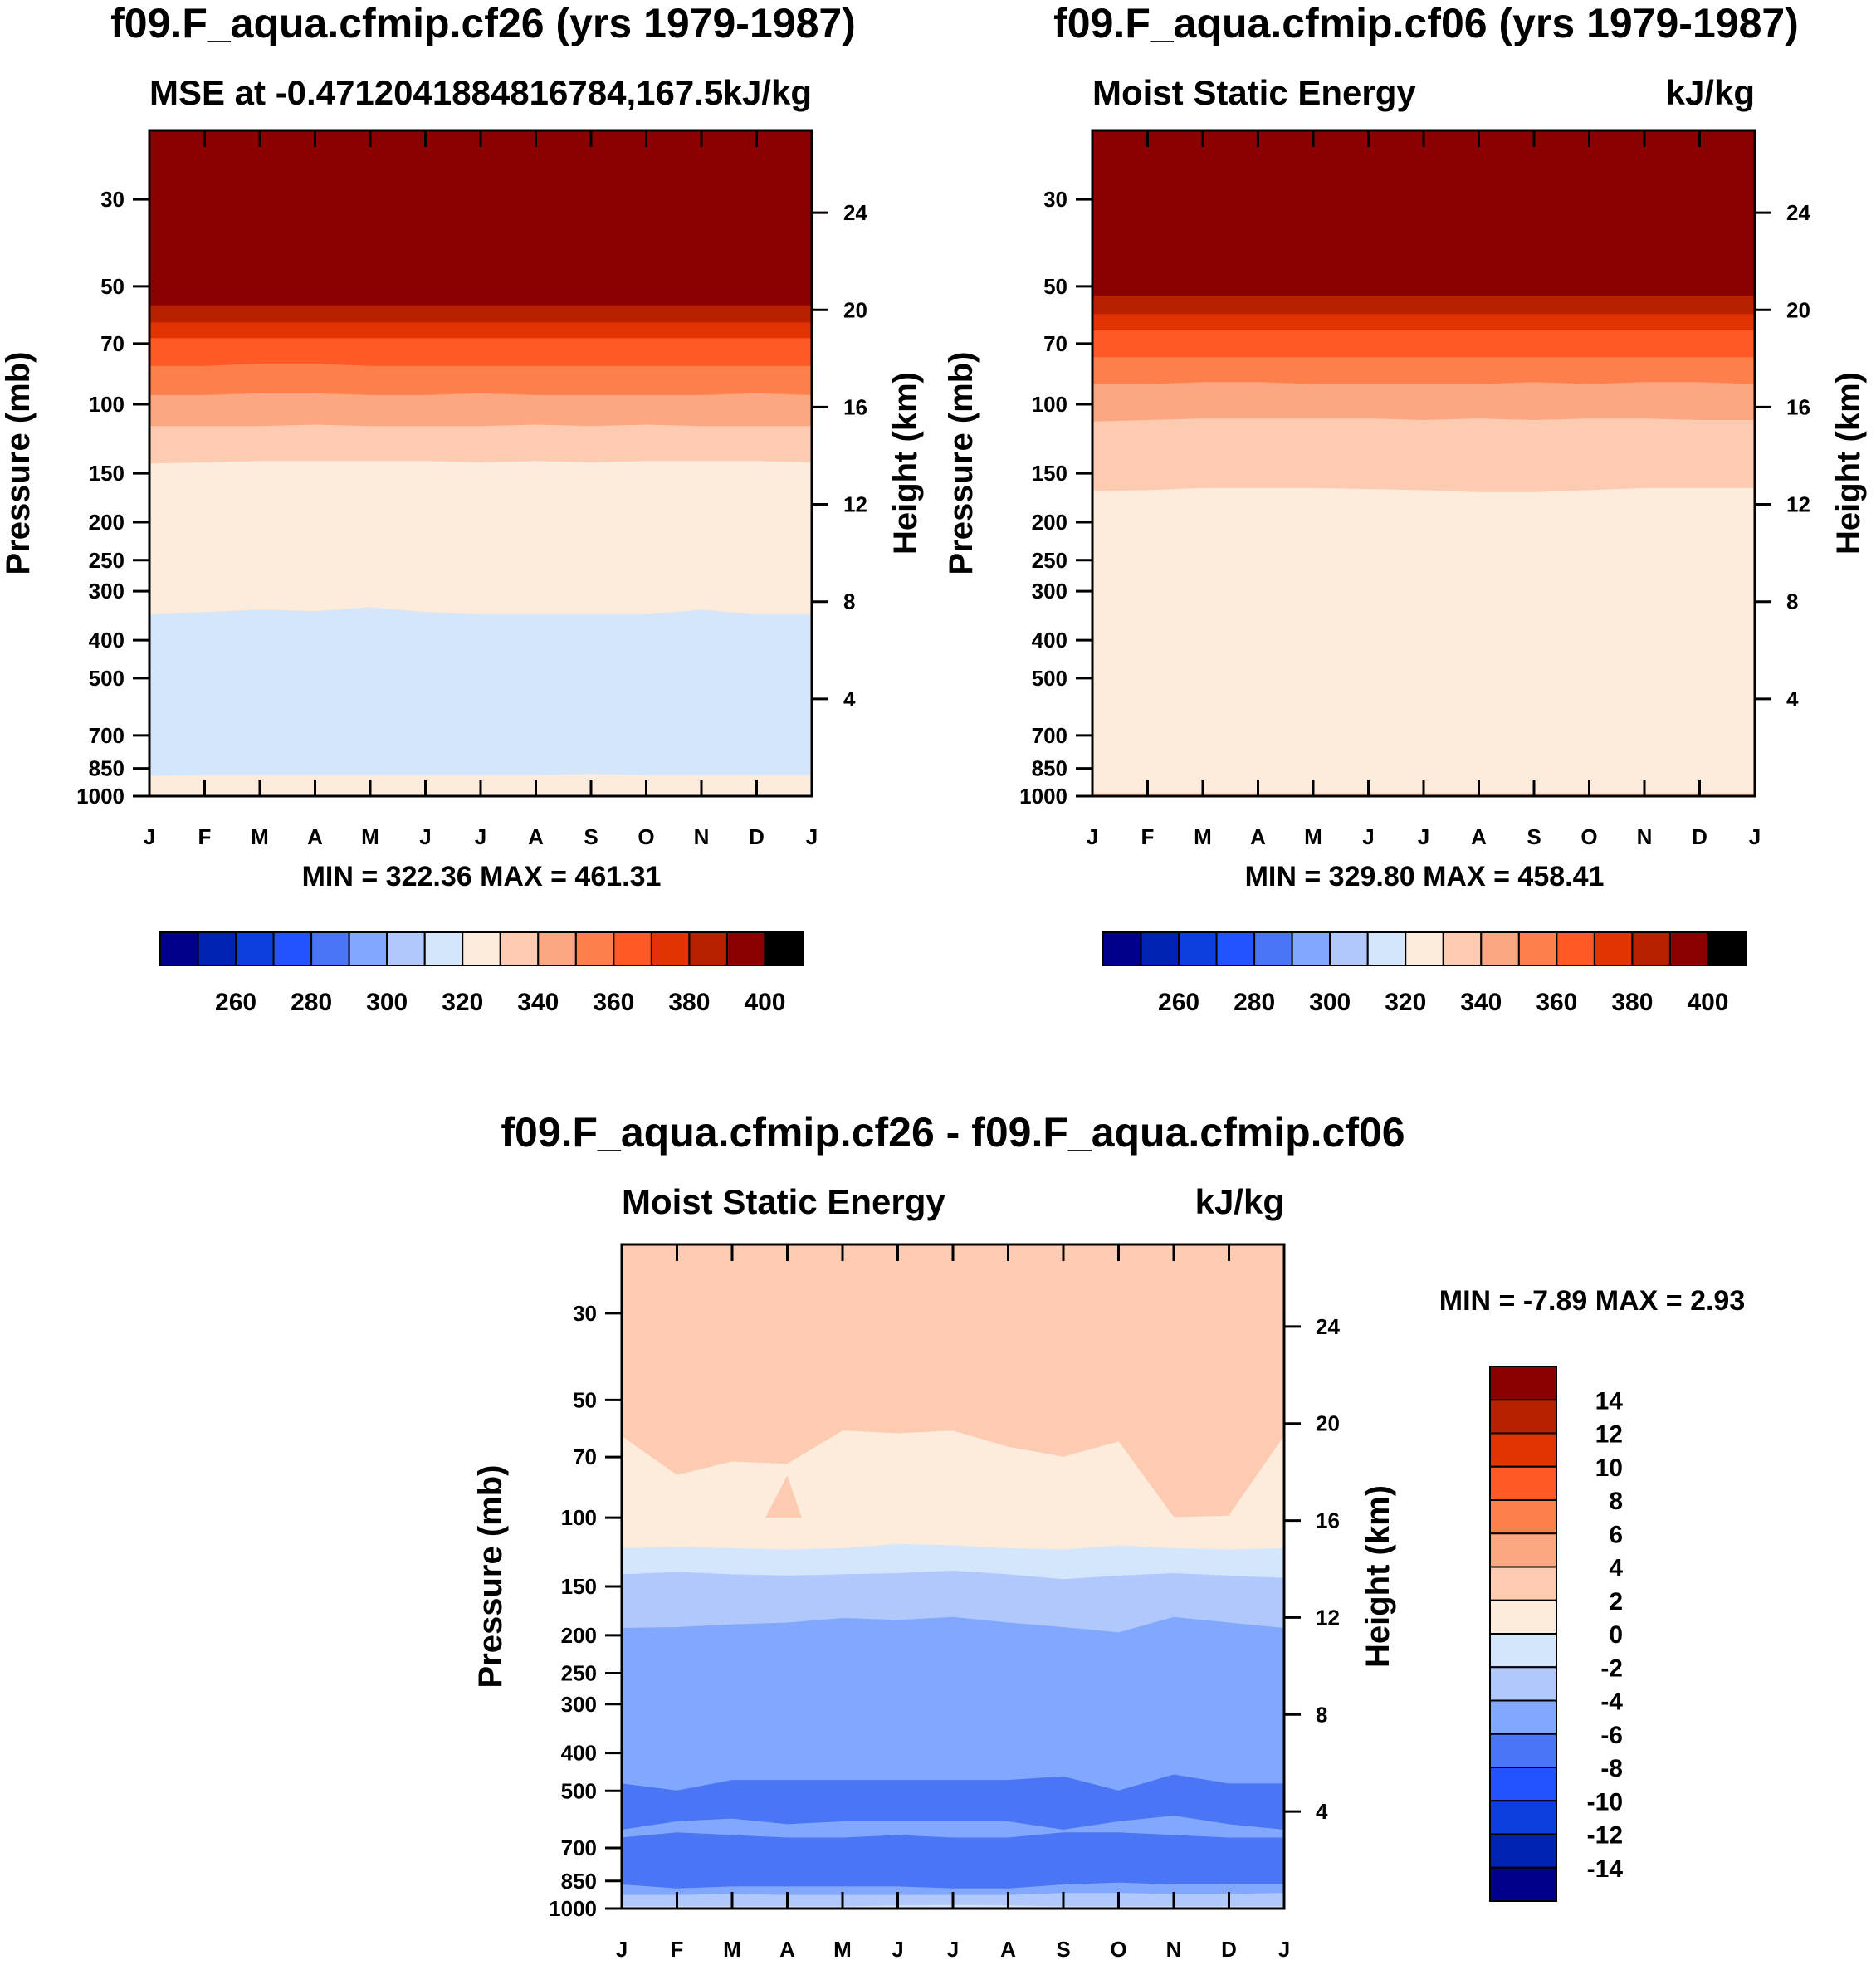  I want to click on min-max-stats: MIN = -7.89 MAX = 2.93, so click(1593, 1301).